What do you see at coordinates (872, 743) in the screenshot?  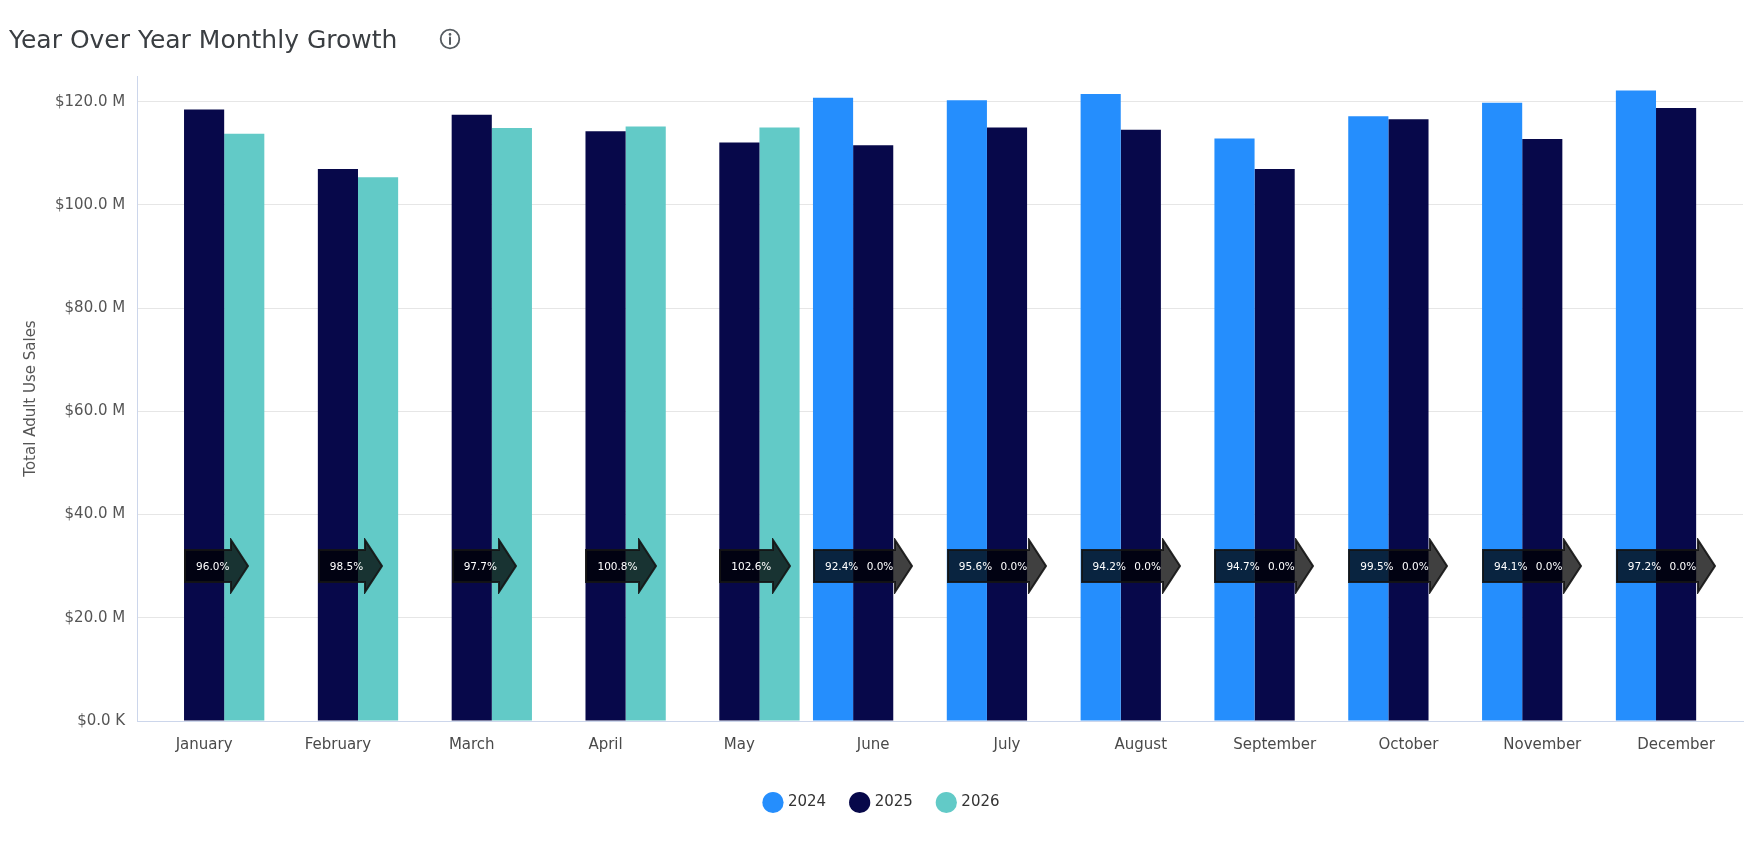 I see `x-tick-label: June` at bounding box center [872, 743].